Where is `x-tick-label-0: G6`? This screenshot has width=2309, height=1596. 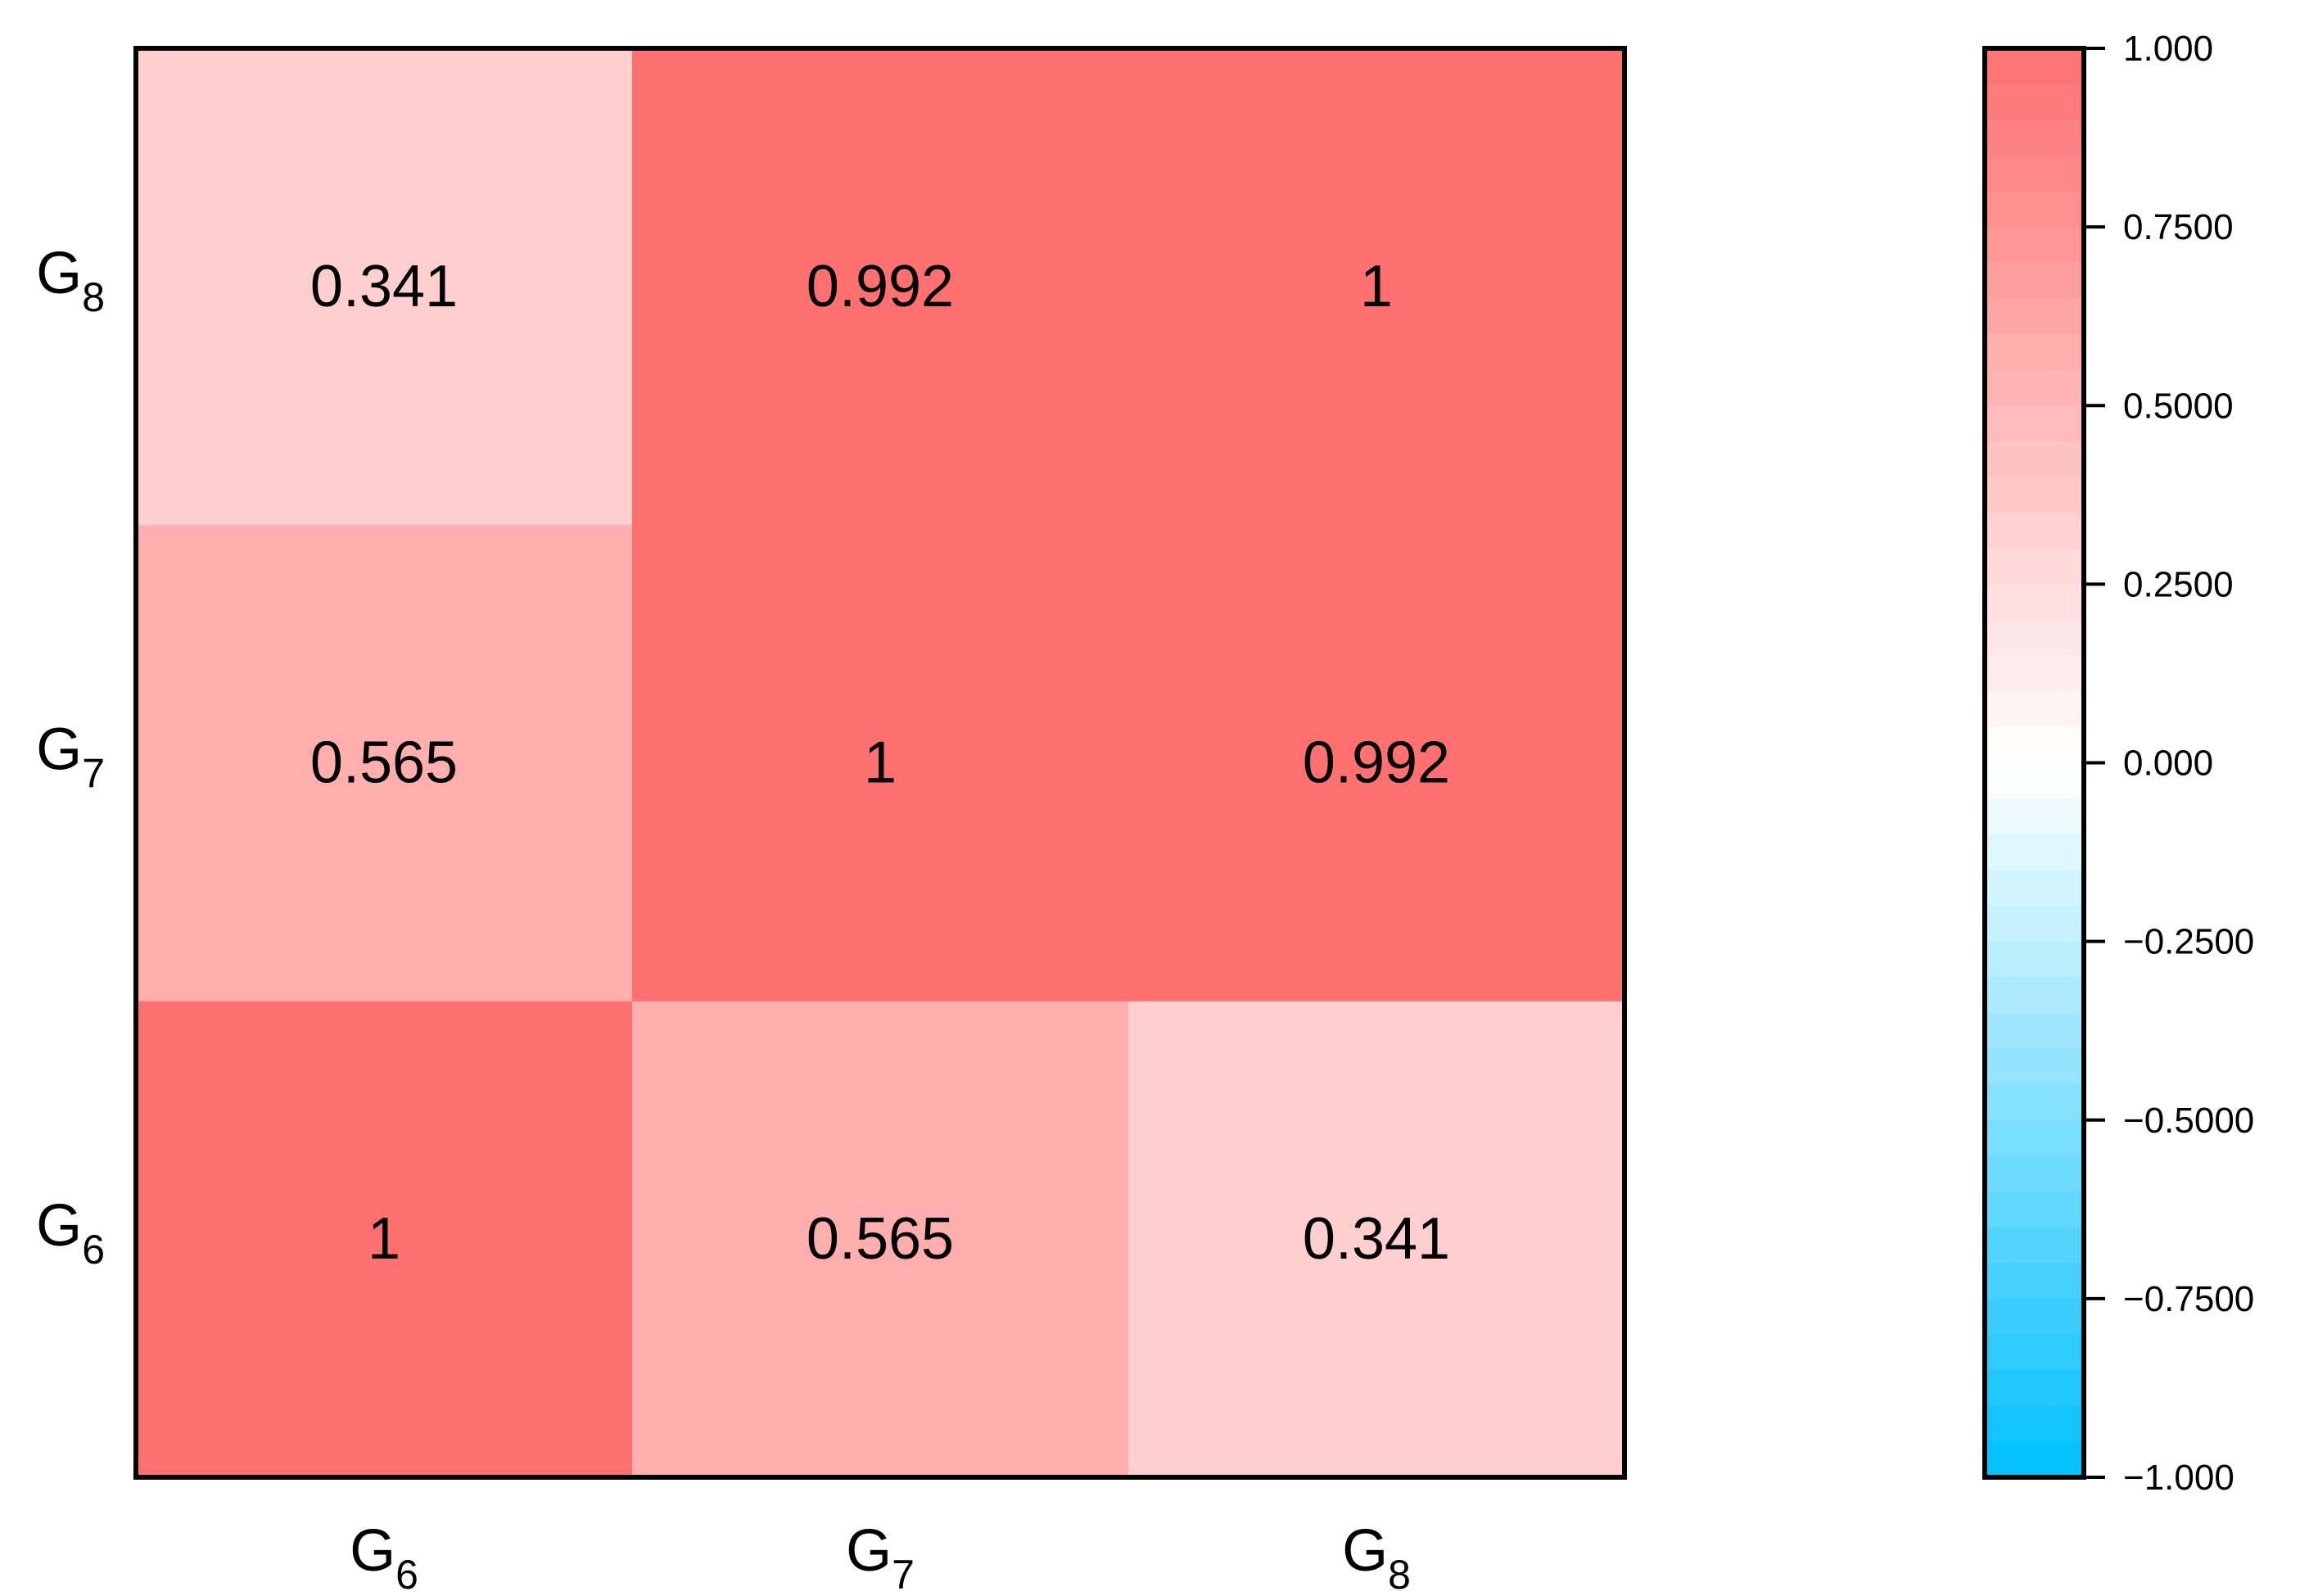 x-tick-label-0: G6 is located at coordinates (384, 1557).